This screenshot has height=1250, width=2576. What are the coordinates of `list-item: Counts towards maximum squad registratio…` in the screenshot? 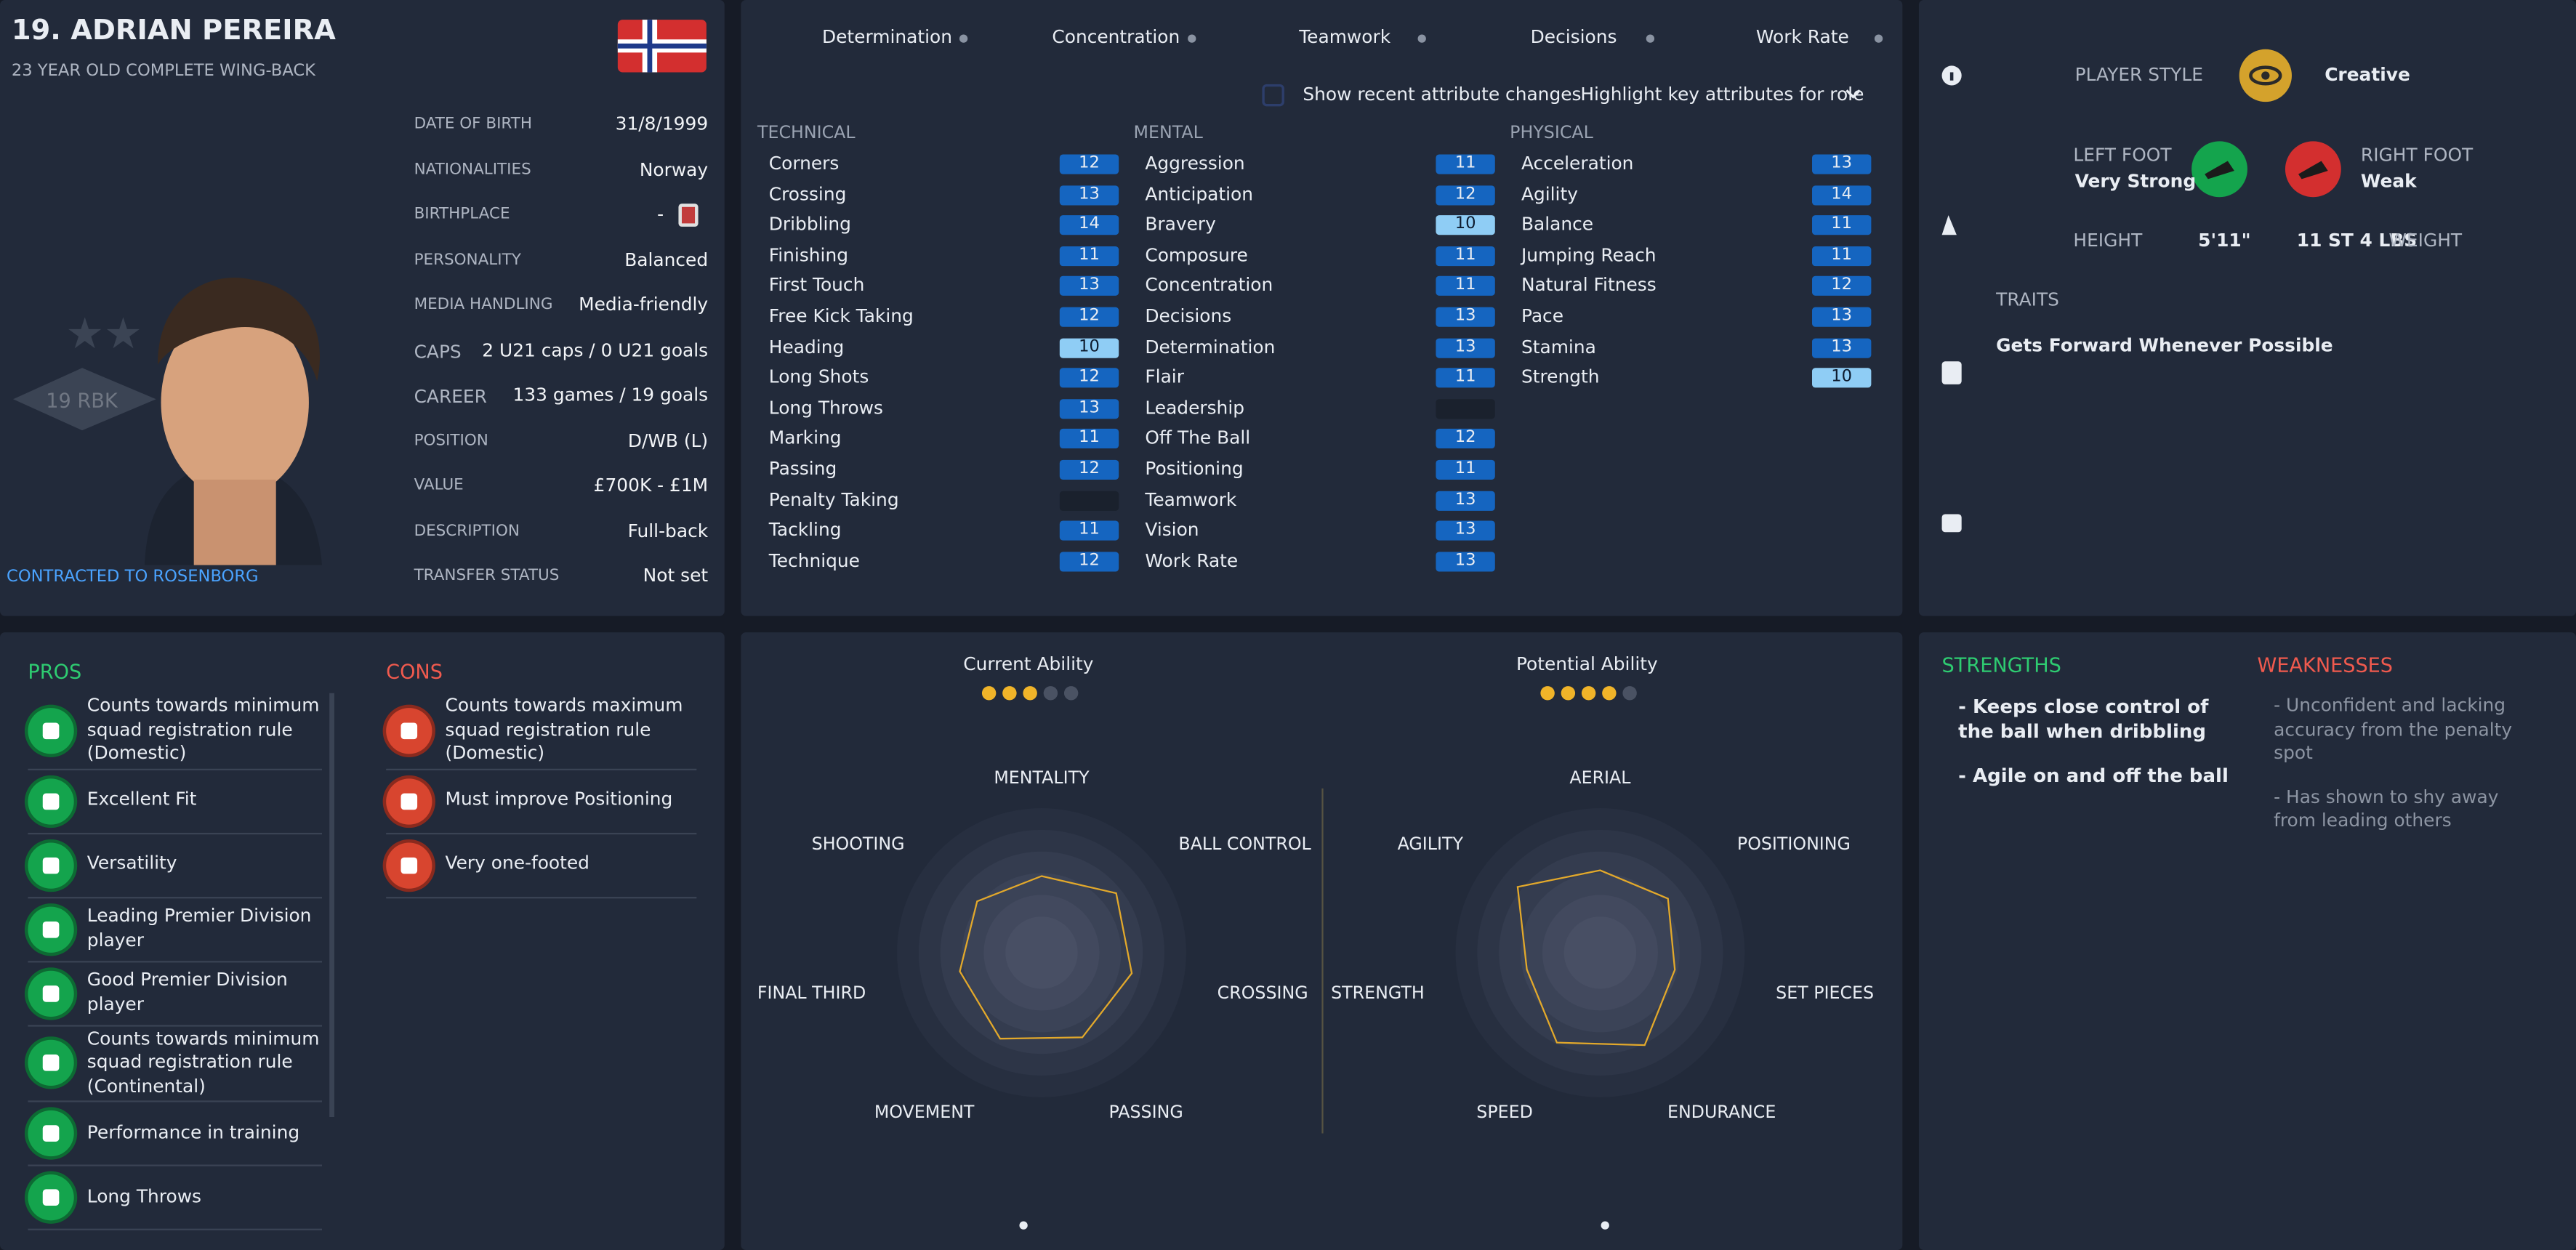 It's located at (541, 731).